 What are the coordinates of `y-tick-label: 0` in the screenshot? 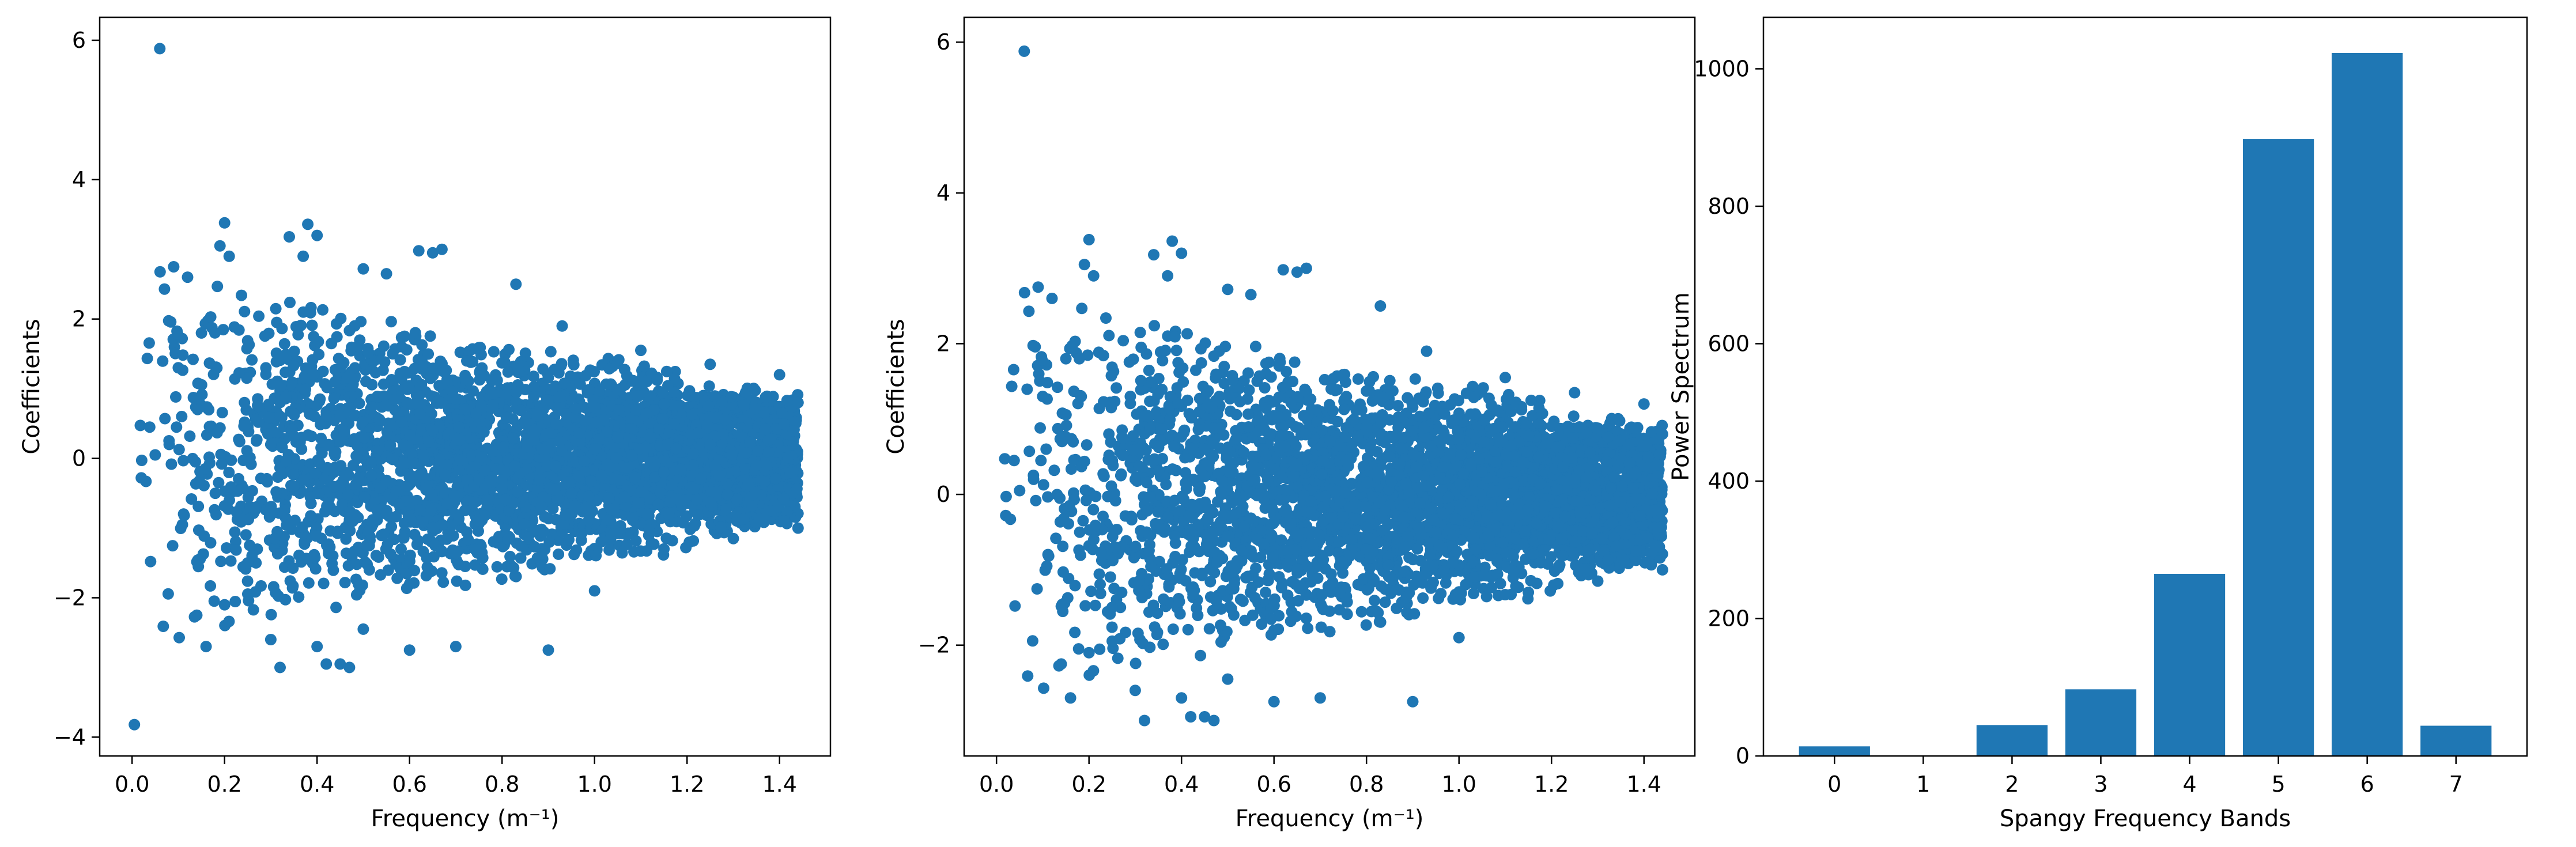 It's located at (79, 458).